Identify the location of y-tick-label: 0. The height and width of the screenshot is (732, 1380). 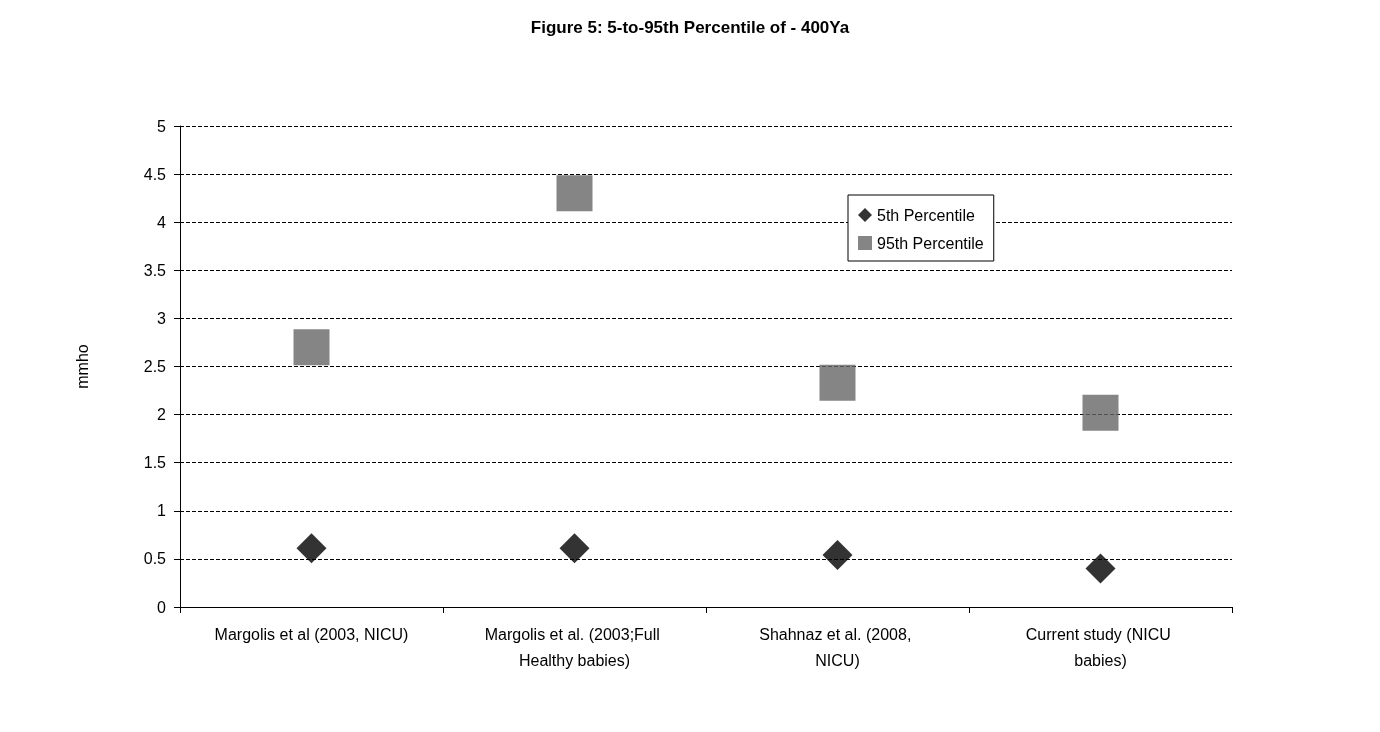
(162, 607).